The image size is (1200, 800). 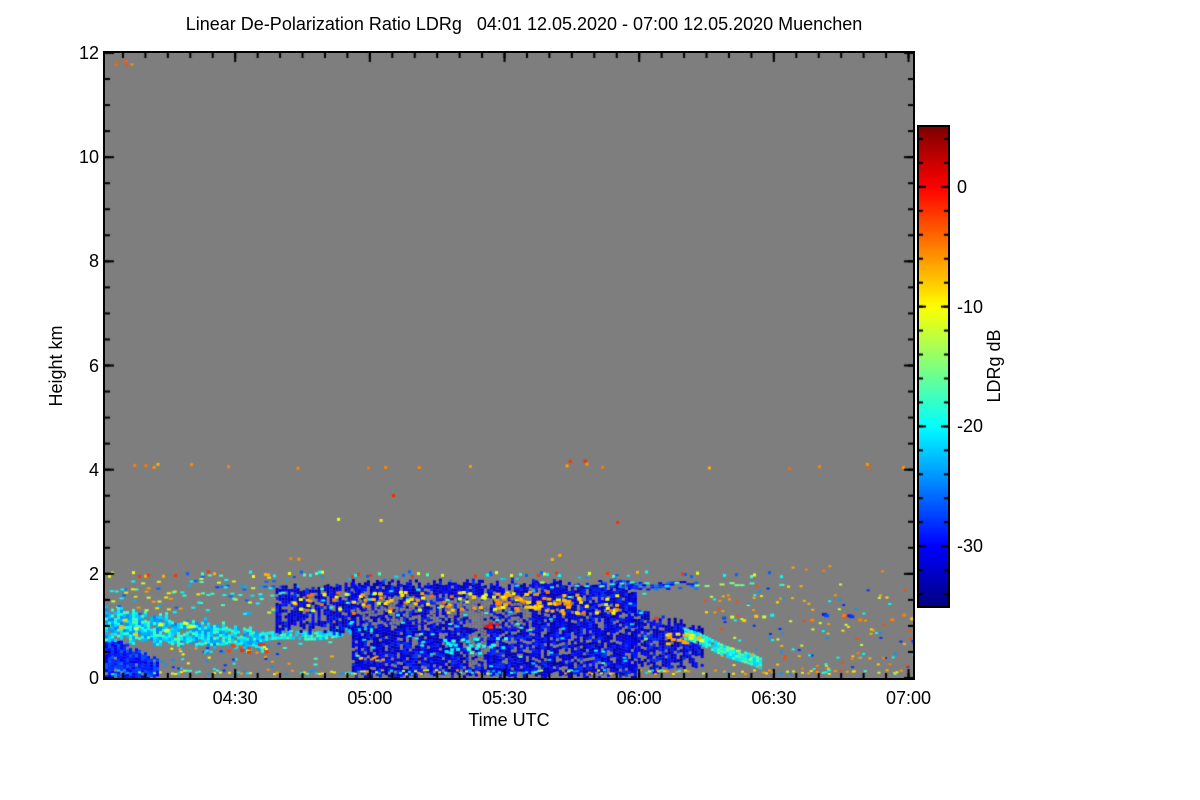 What do you see at coordinates (88, 53) in the screenshot?
I see `y-tick-label-12: 12` at bounding box center [88, 53].